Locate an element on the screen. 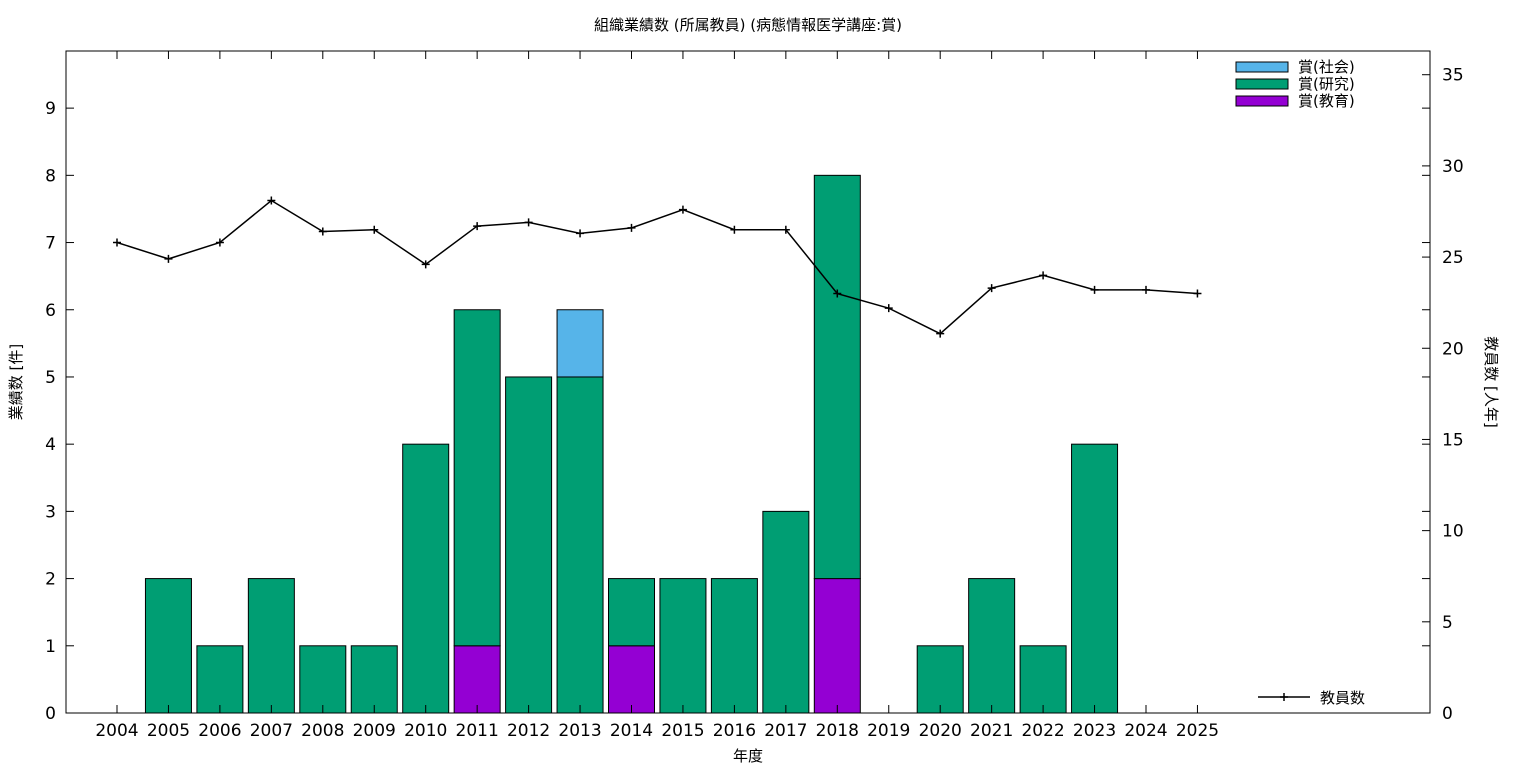 The height and width of the screenshot is (768, 1536). x-tick-label: 2004 is located at coordinates (116, 731).